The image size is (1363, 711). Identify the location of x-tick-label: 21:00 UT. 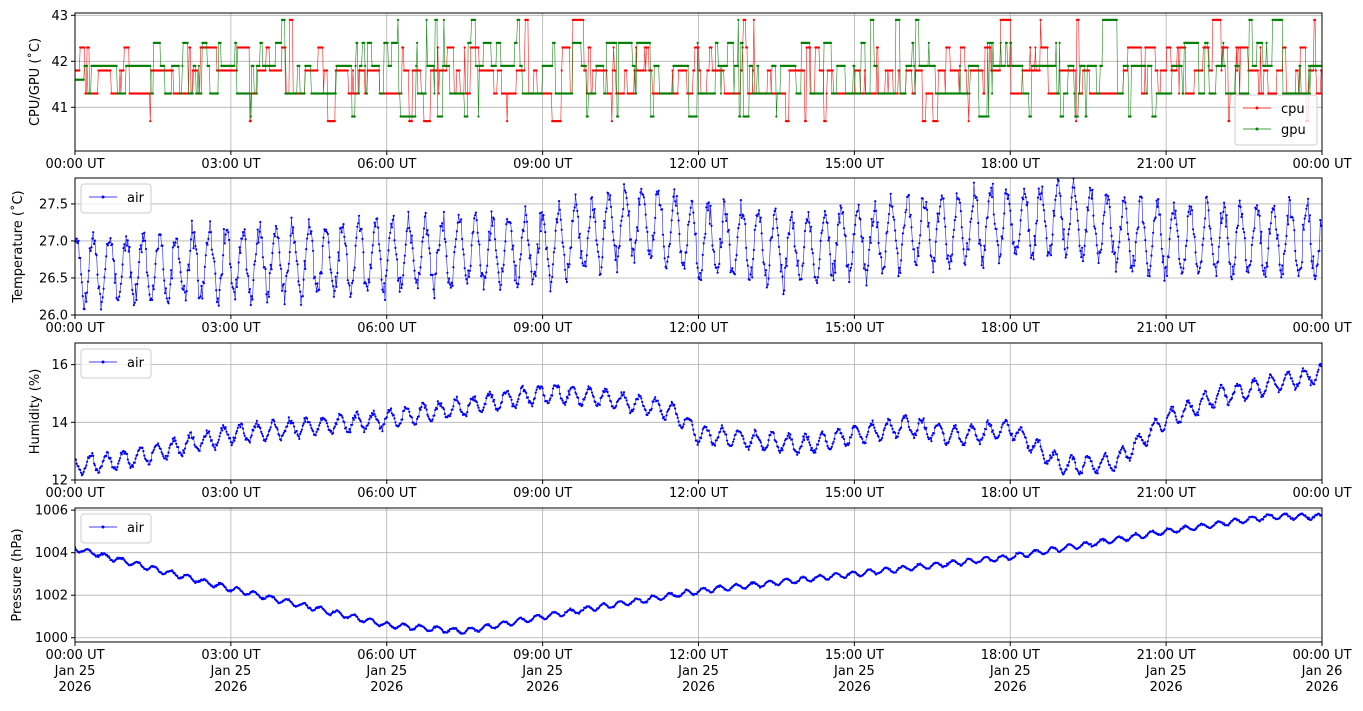
(1166, 493).